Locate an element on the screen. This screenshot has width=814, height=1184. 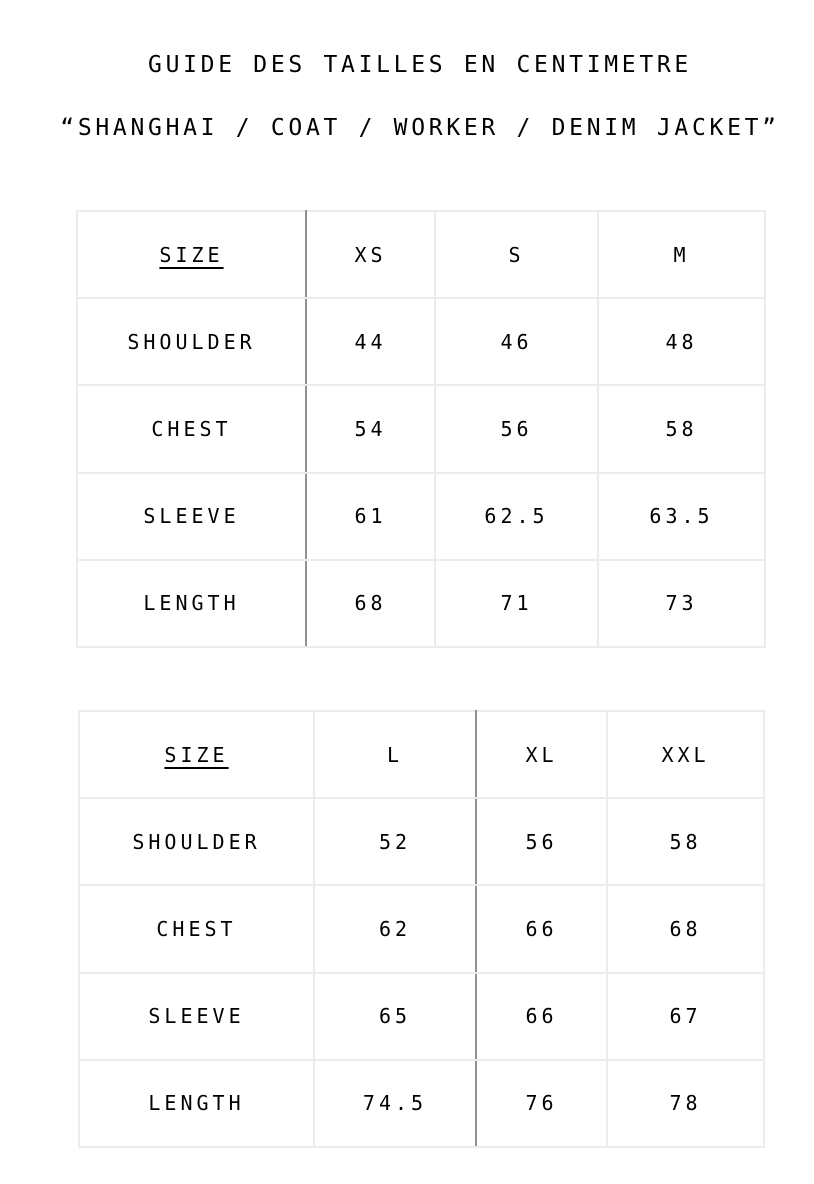
table-row-chest: CHEST 54 56 58 is located at coordinates (421, 429).